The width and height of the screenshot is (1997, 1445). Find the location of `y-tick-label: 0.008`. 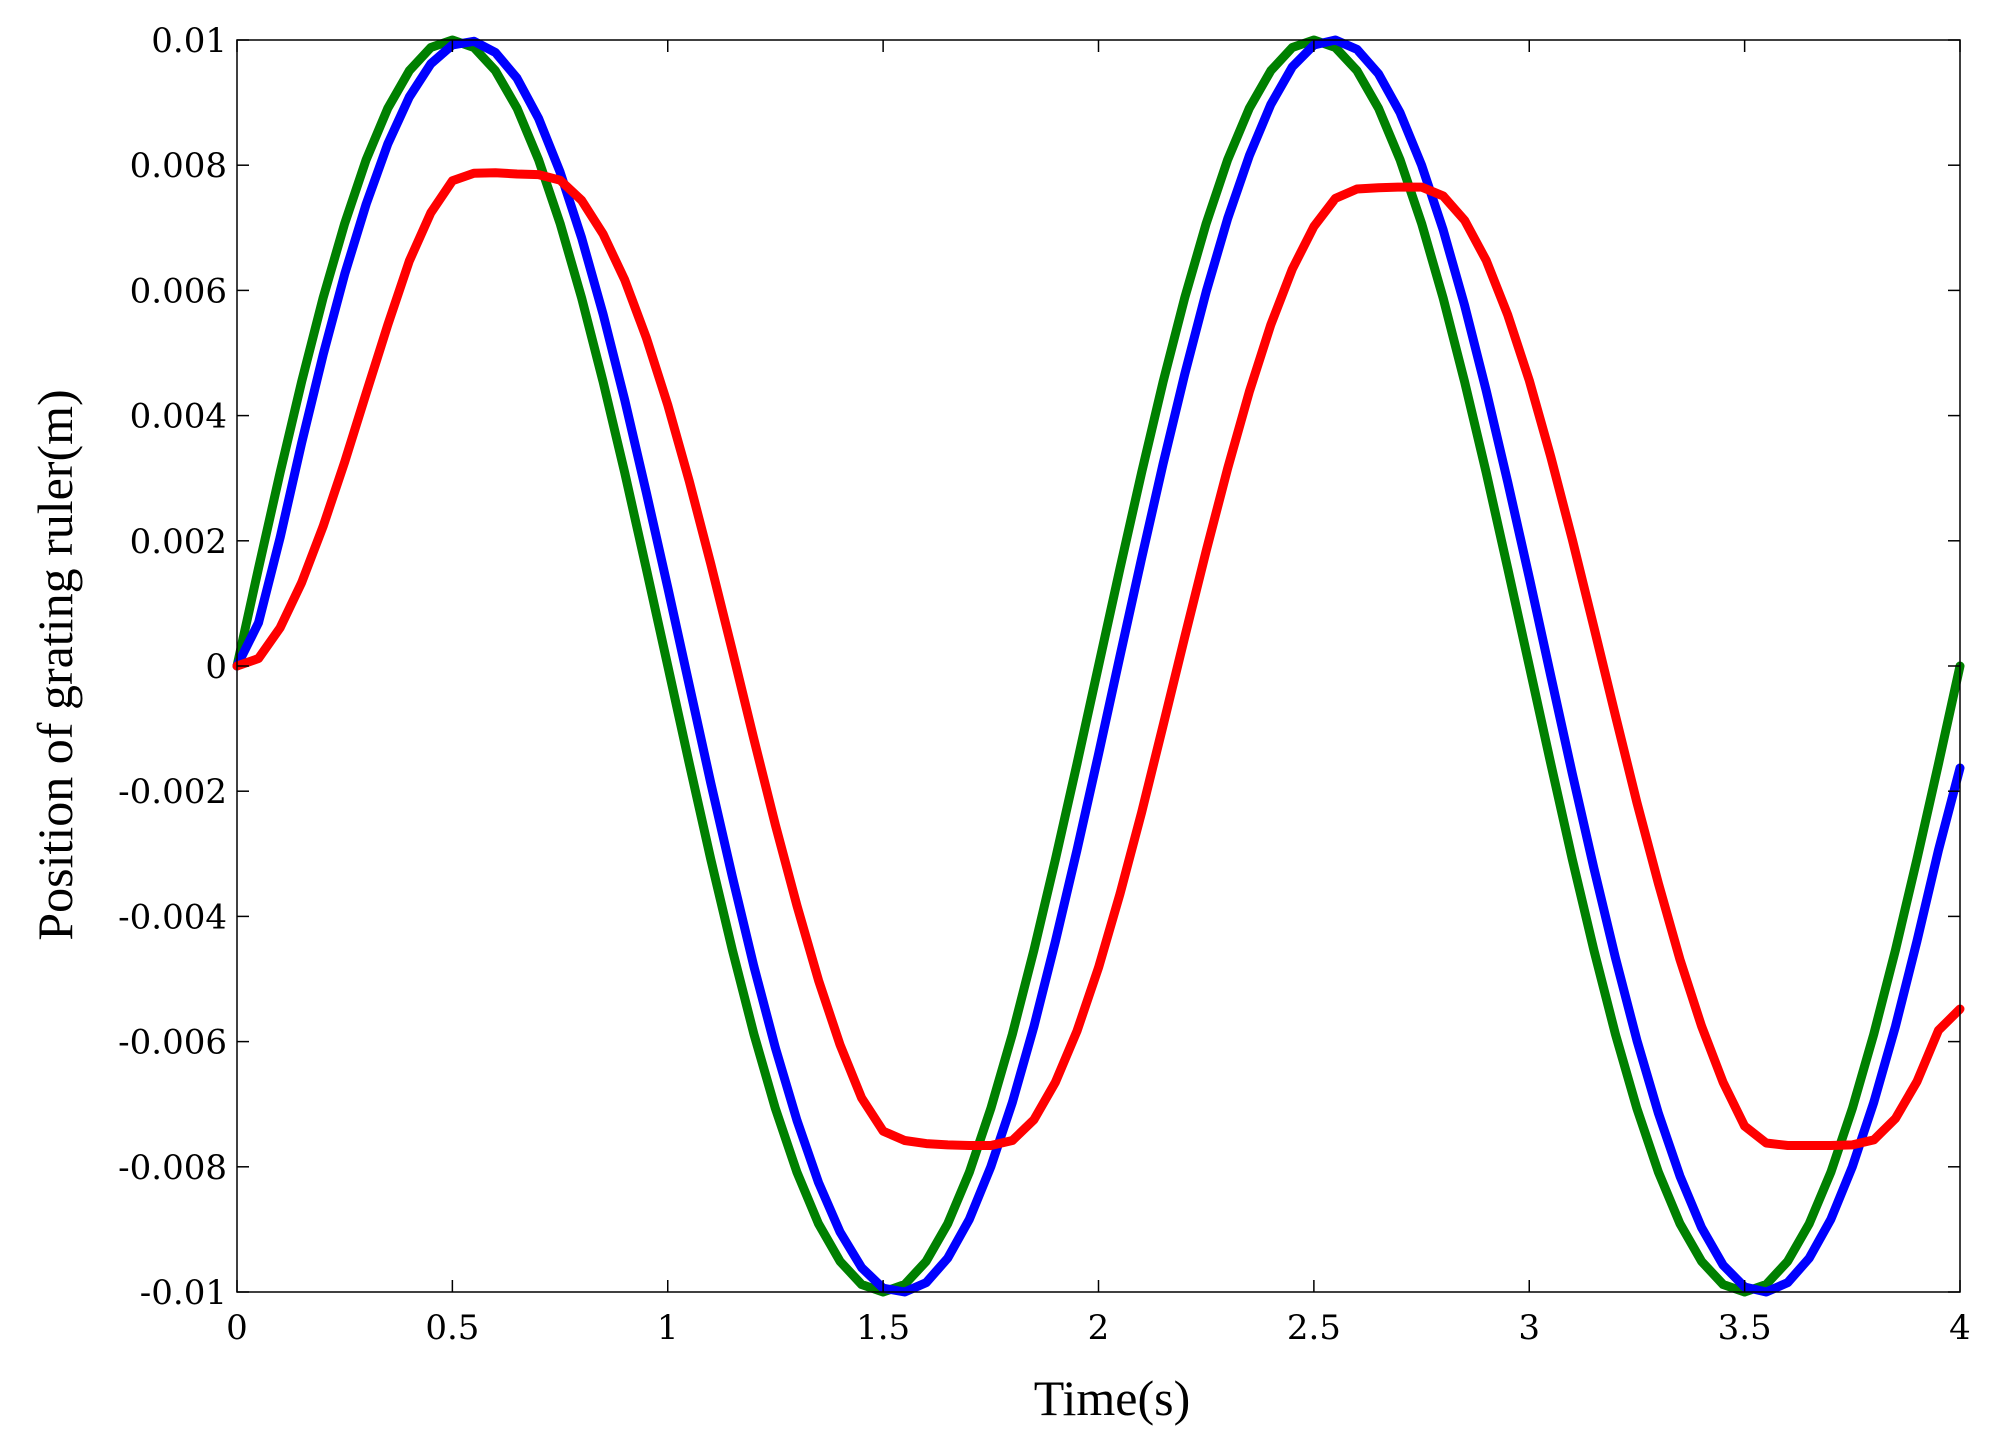

y-tick-label: 0.008 is located at coordinates (178, 166).